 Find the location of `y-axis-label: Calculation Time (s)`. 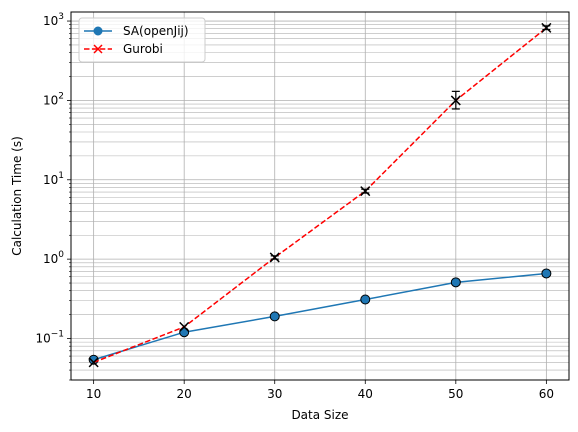

y-axis-label: Calculation Time (s) is located at coordinates (17, 196).